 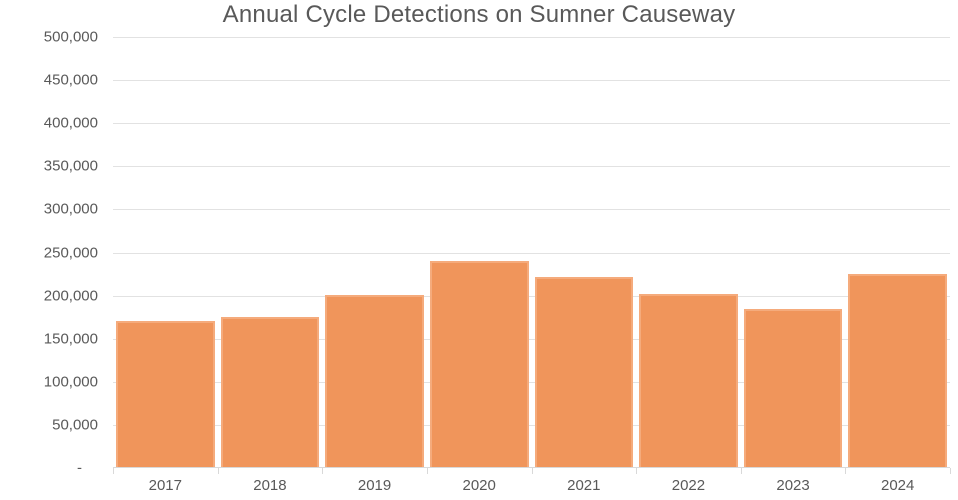 I want to click on bar-2017, so click(x=165, y=394).